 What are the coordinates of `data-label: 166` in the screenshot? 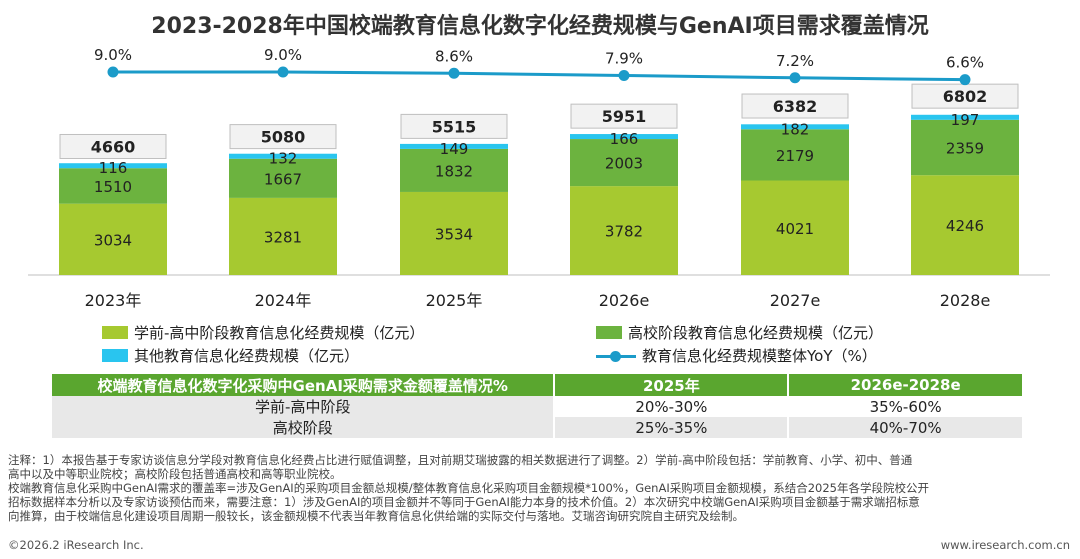 It's located at (624, 139).